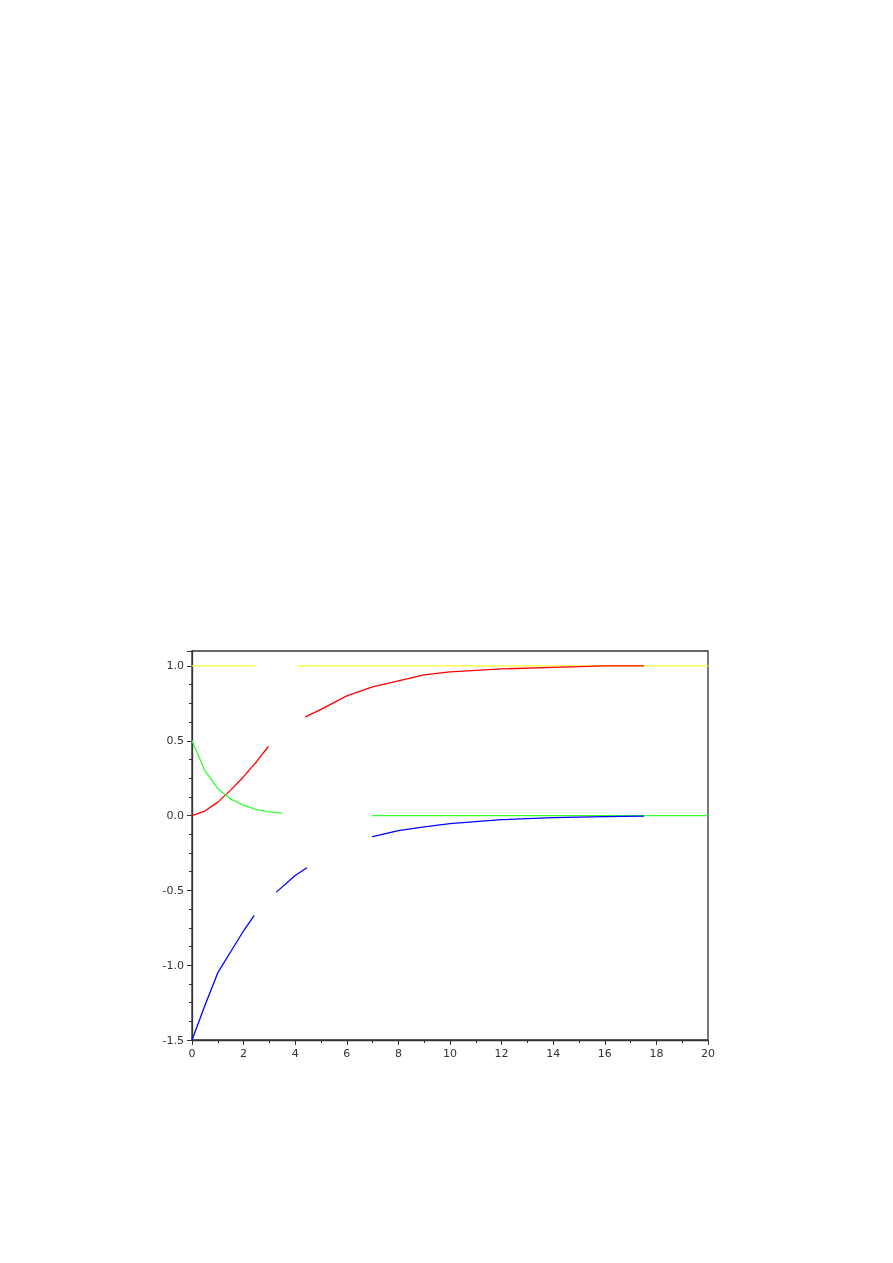 The image size is (893, 1263). What do you see at coordinates (450, 1053) in the screenshot?
I see `x-tick-label: 10` at bounding box center [450, 1053].